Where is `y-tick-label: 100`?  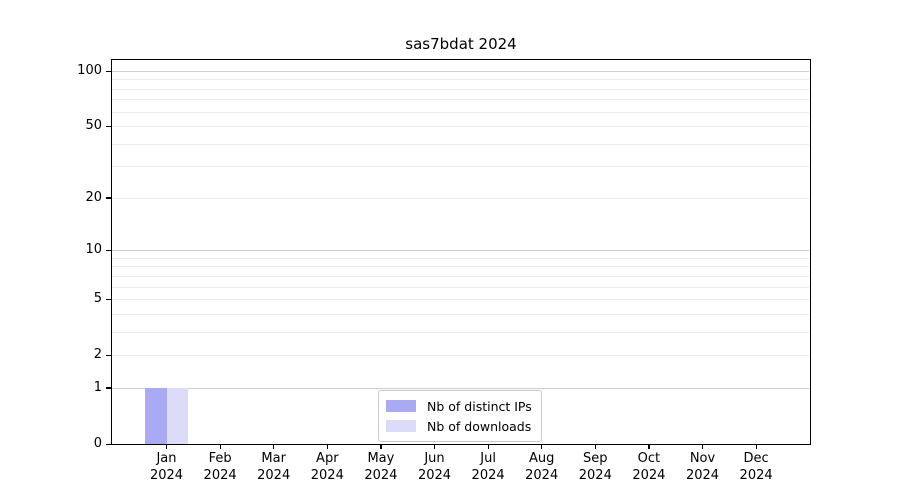 y-tick-label: 100 is located at coordinates (89, 70).